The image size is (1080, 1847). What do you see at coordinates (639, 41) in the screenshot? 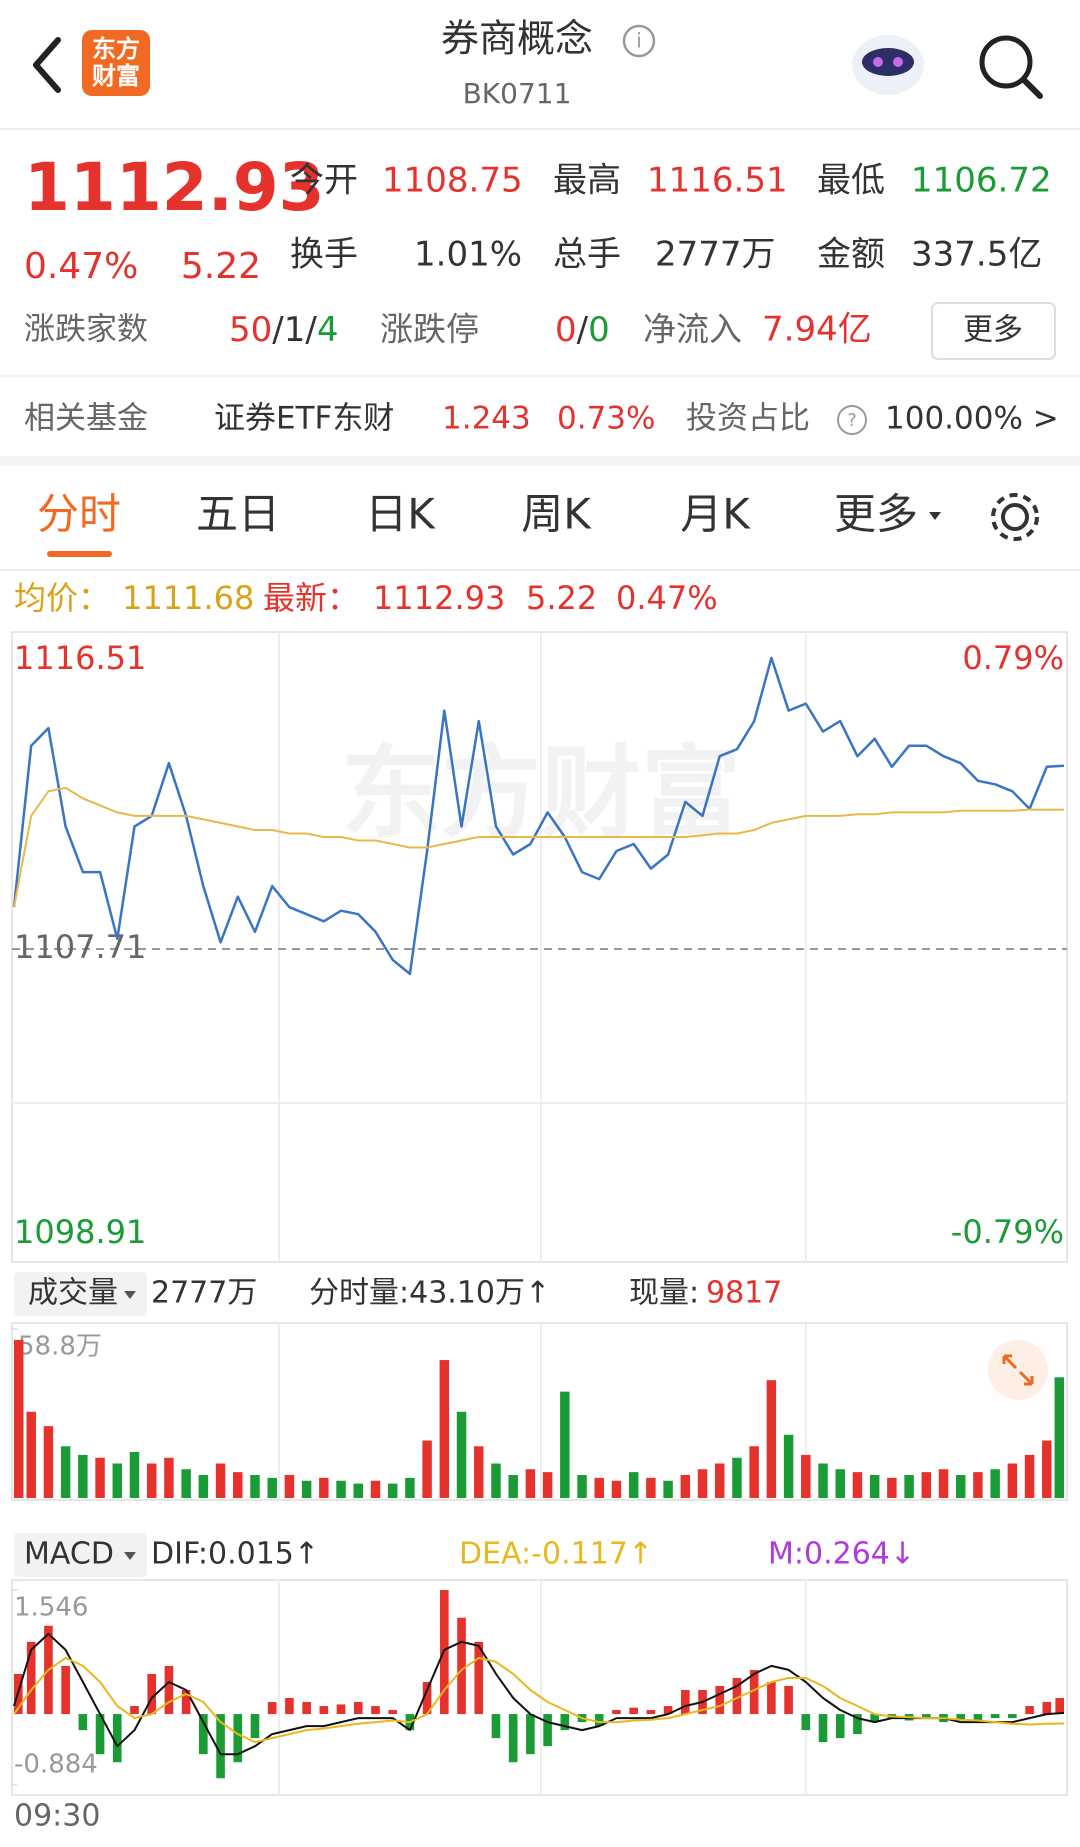
I see `info-icon` at bounding box center [639, 41].